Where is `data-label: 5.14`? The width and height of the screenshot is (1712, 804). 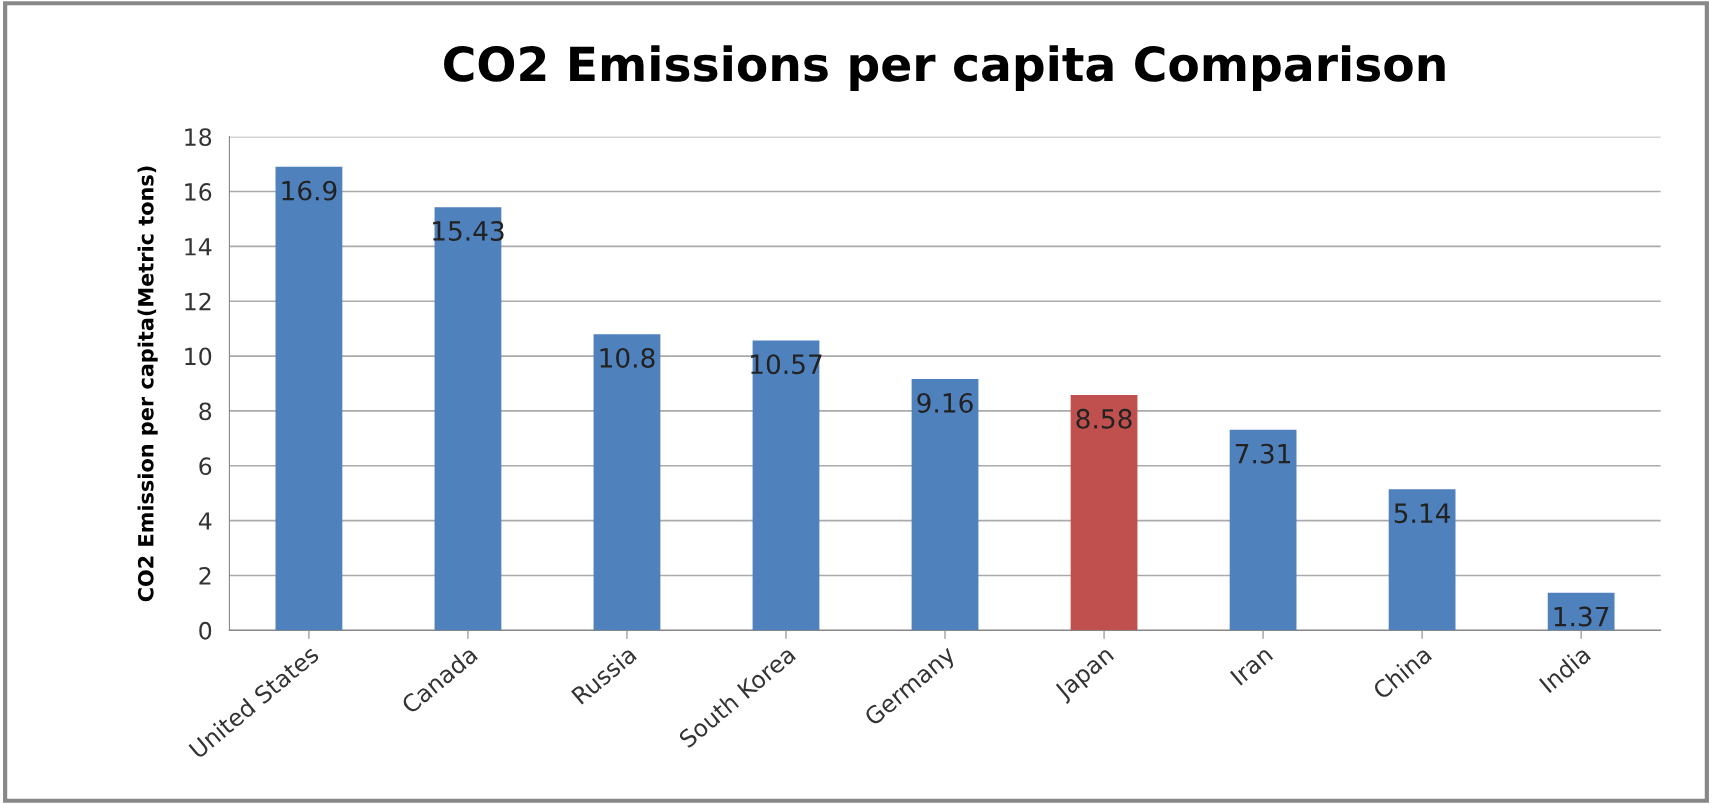 data-label: 5.14 is located at coordinates (1422, 513).